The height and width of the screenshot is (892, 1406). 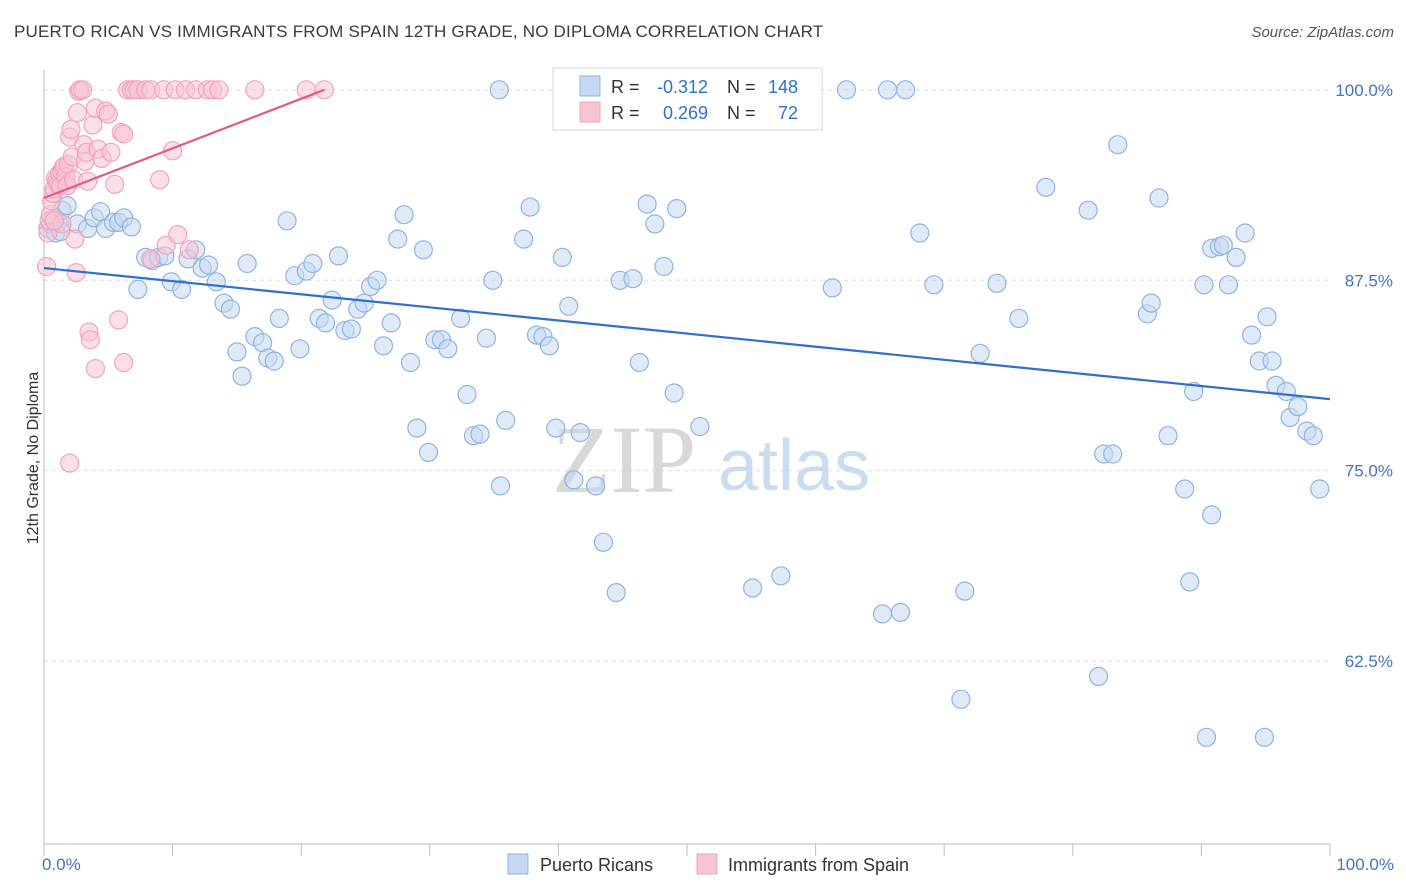 I want to click on watermark-atlas: atlas, so click(x=794, y=466).